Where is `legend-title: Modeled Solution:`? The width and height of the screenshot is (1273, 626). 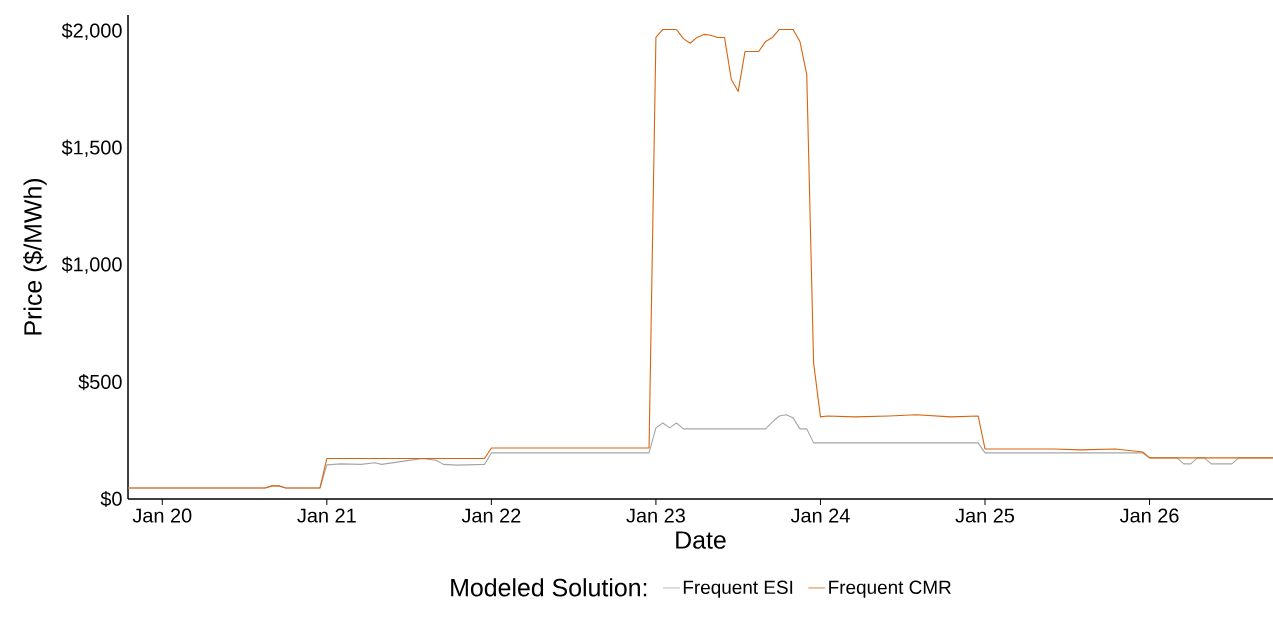 legend-title: Modeled Solution: is located at coordinates (549, 587).